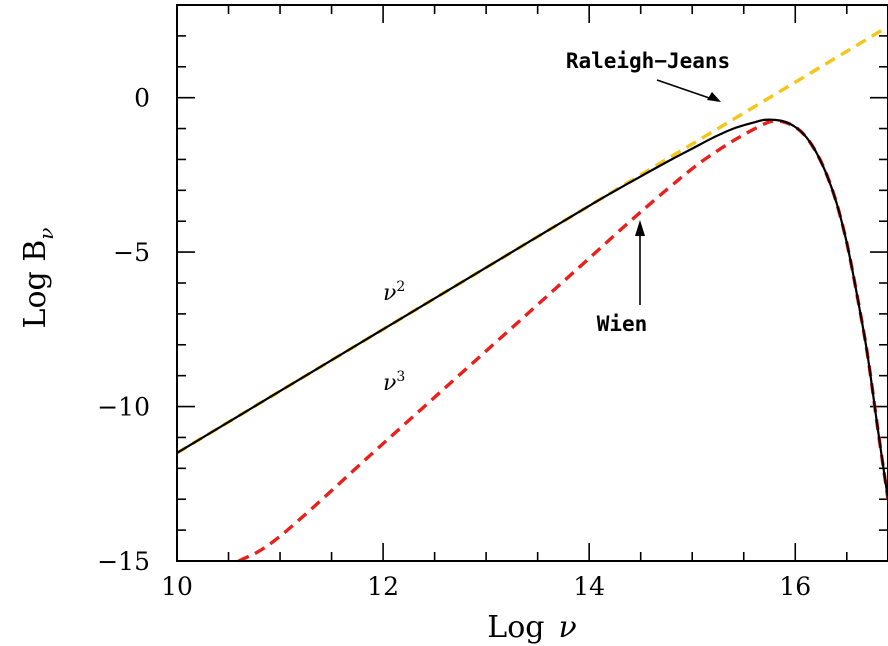 The width and height of the screenshot is (888, 646). Describe the element at coordinates (400, 377) in the screenshot. I see `nu3-exponent: 3` at that location.